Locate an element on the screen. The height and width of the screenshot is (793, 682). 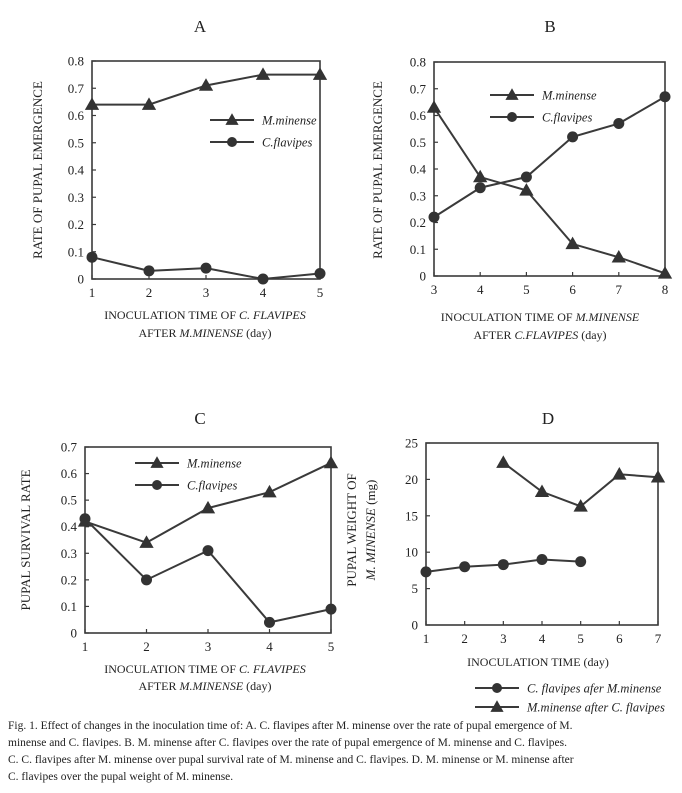
x-axis-label-line-1: INOCULATION TIME OF M.MINENSE is located at coordinates (540, 317).